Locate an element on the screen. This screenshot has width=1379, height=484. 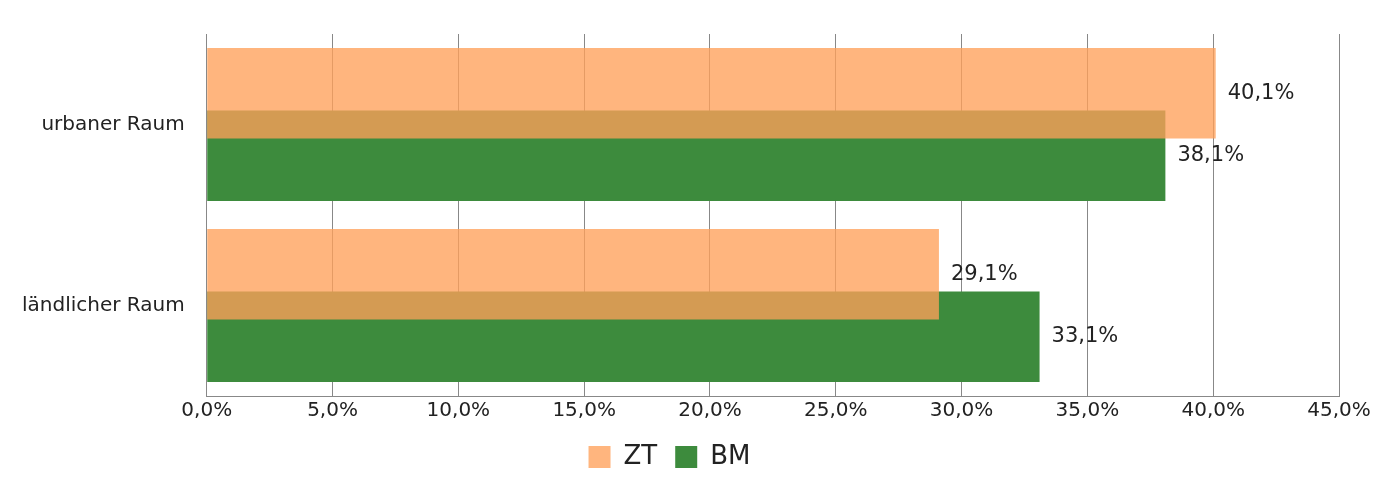
x-tick-label: 15,0% is located at coordinates (584, 409).